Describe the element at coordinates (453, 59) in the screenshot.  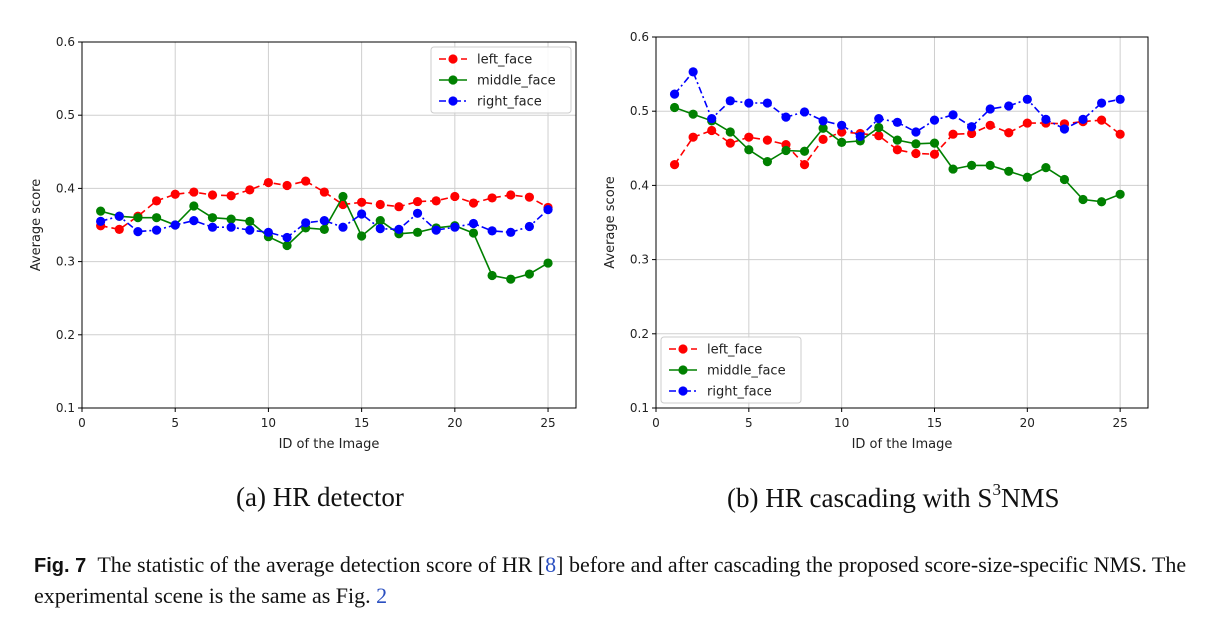
I see `chart-a-legend-marker-left-face` at that location.